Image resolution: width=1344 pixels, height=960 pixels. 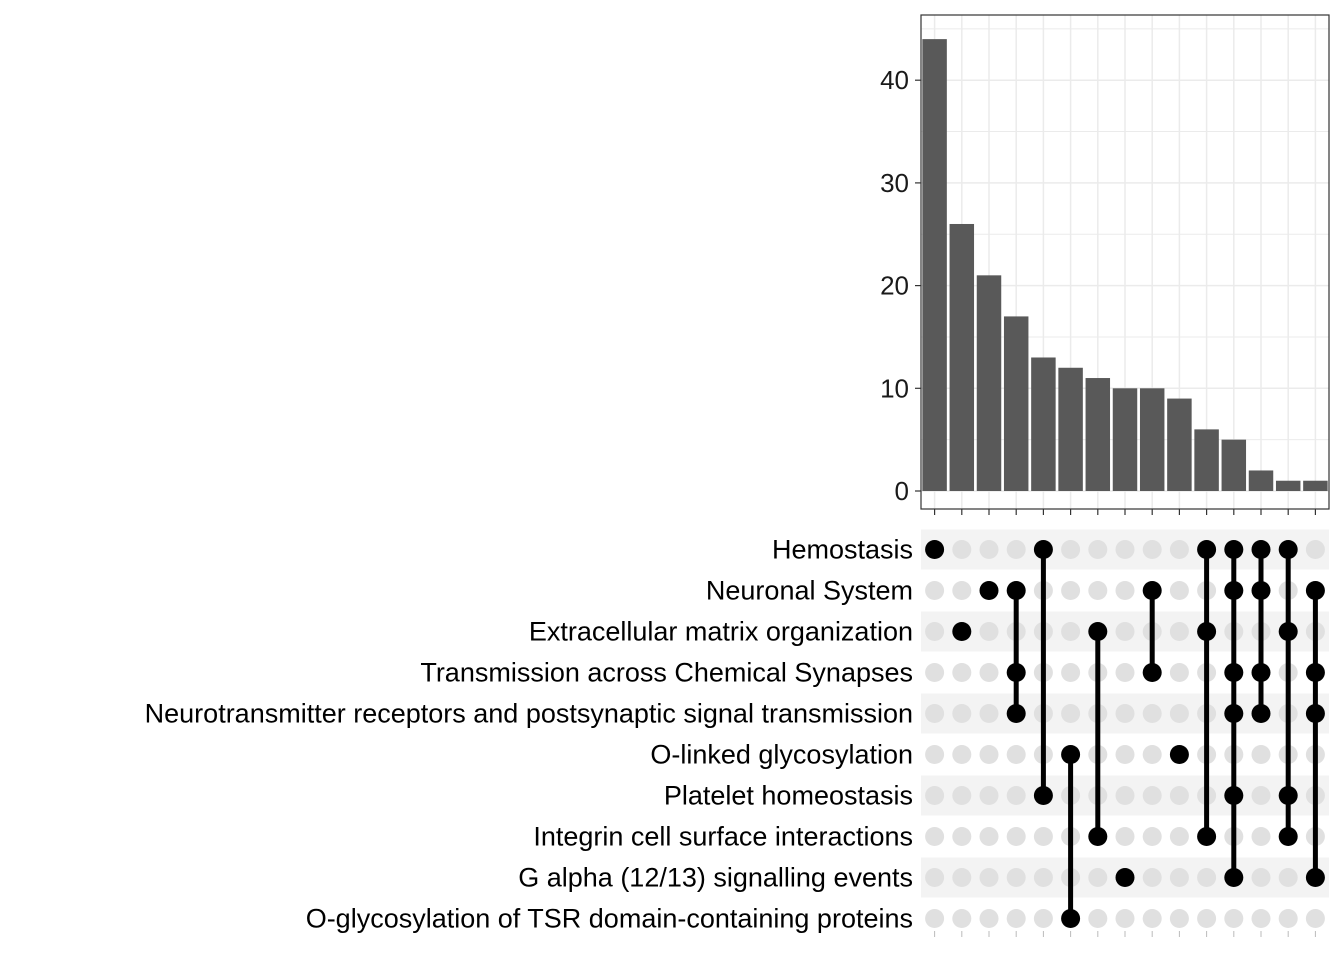 What do you see at coordinates (894, 388) in the screenshot?
I see `y-tick-label: 10` at bounding box center [894, 388].